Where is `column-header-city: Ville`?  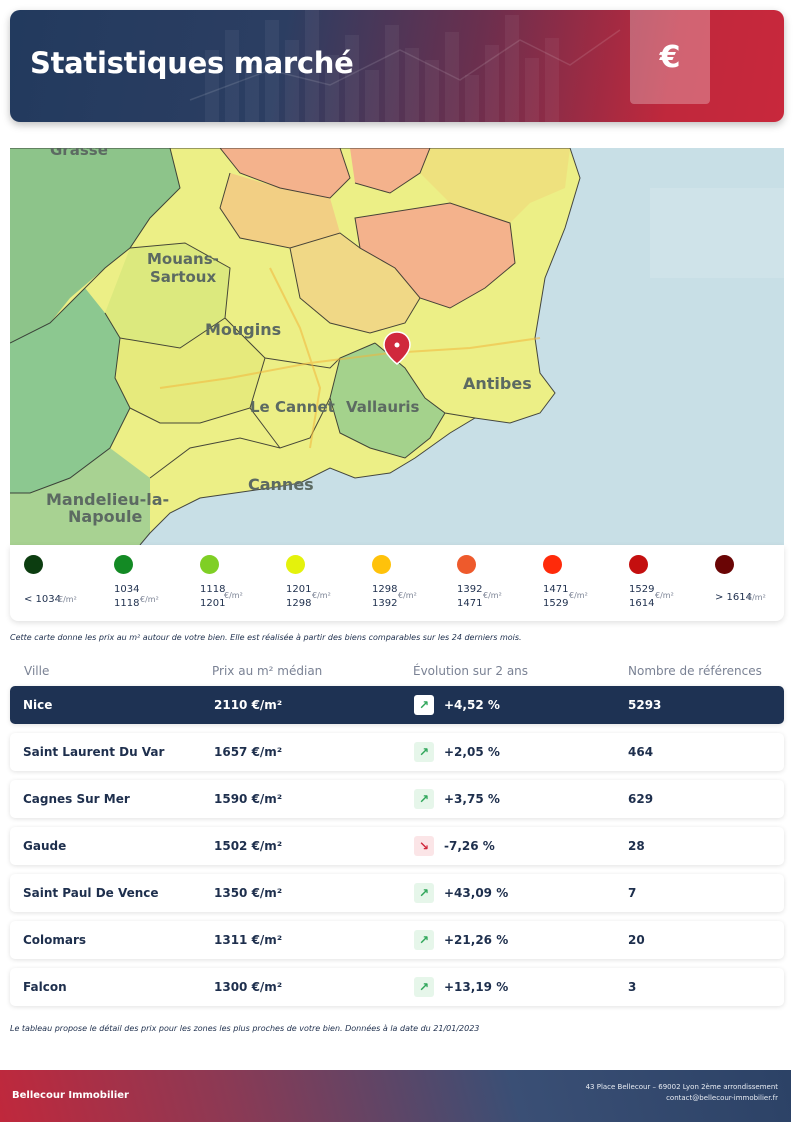 column-header-city: Ville is located at coordinates (37, 671).